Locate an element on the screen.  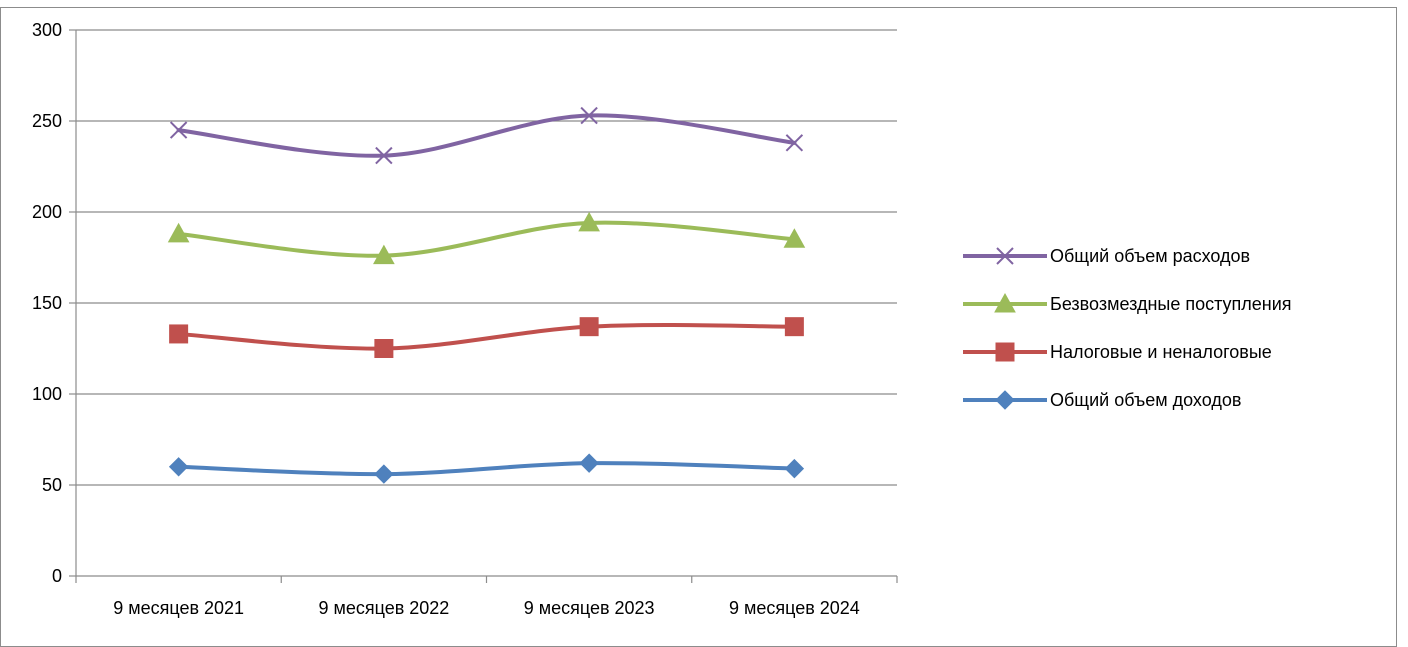
legend-label: Общий объем доходов is located at coordinates (1145, 400).